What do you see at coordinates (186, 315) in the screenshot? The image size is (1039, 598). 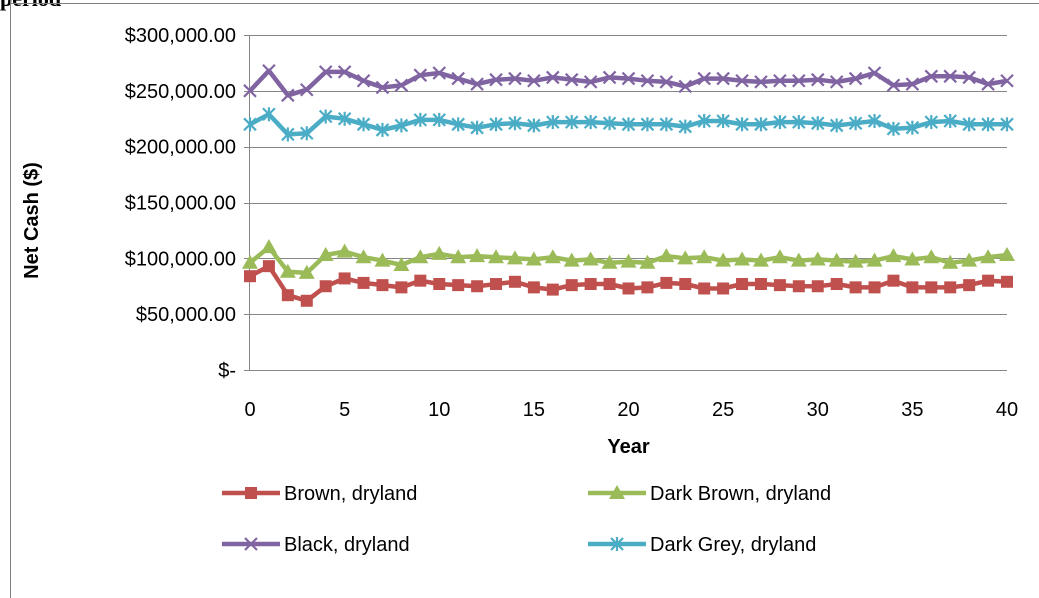 I see `y-tick-label-1: $50,000.00` at bounding box center [186, 315].